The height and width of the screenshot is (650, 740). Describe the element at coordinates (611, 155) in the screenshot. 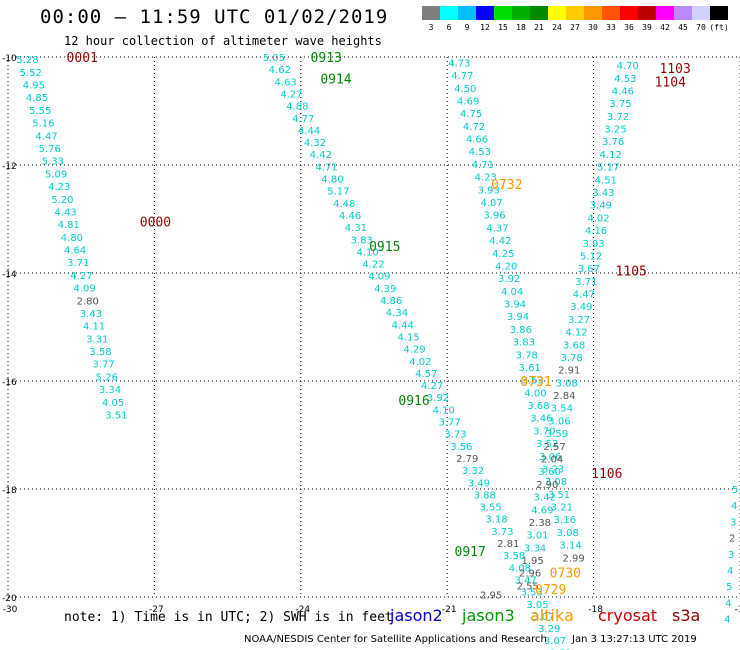

I see `wave-height-label: 4.12` at that location.